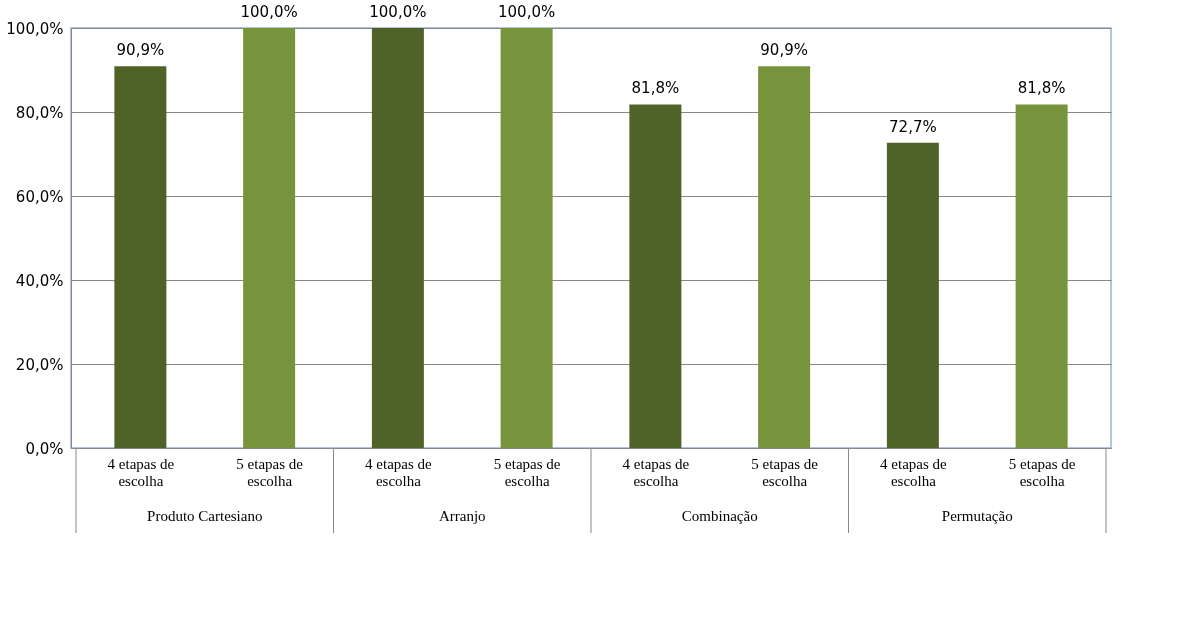 The width and height of the screenshot is (1184, 624). I want to click on text: Permutação, so click(977, 516).